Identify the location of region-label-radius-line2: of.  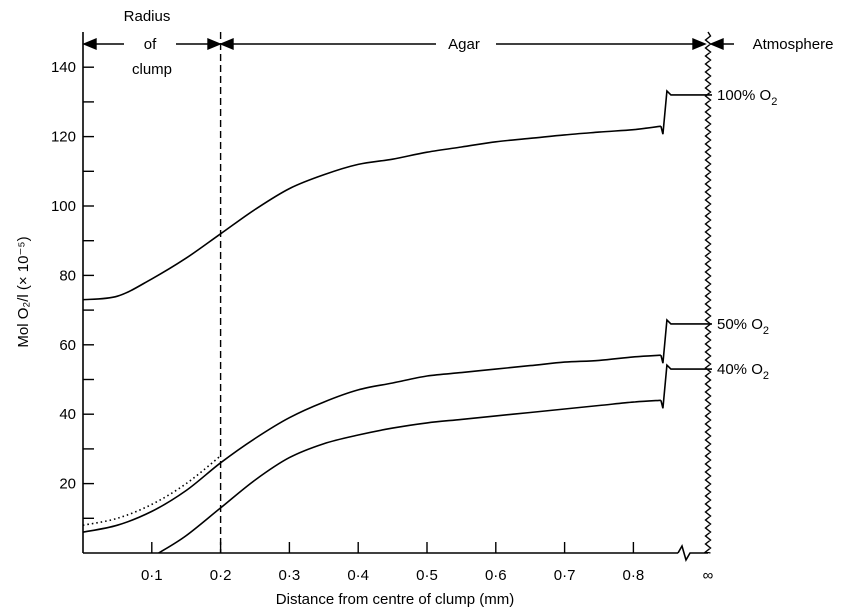
(150, 44).